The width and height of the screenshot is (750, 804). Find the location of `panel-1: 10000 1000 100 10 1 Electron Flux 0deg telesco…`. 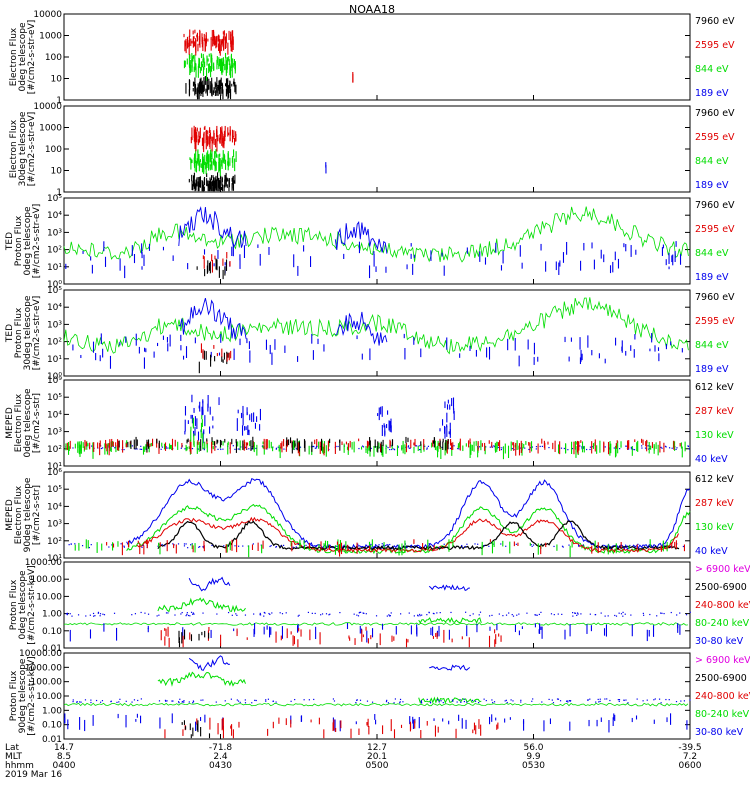

panel-1: 10000 1000 100 10 1 Electron Flux 0deg telesco… is located at coordinates (372, 58).